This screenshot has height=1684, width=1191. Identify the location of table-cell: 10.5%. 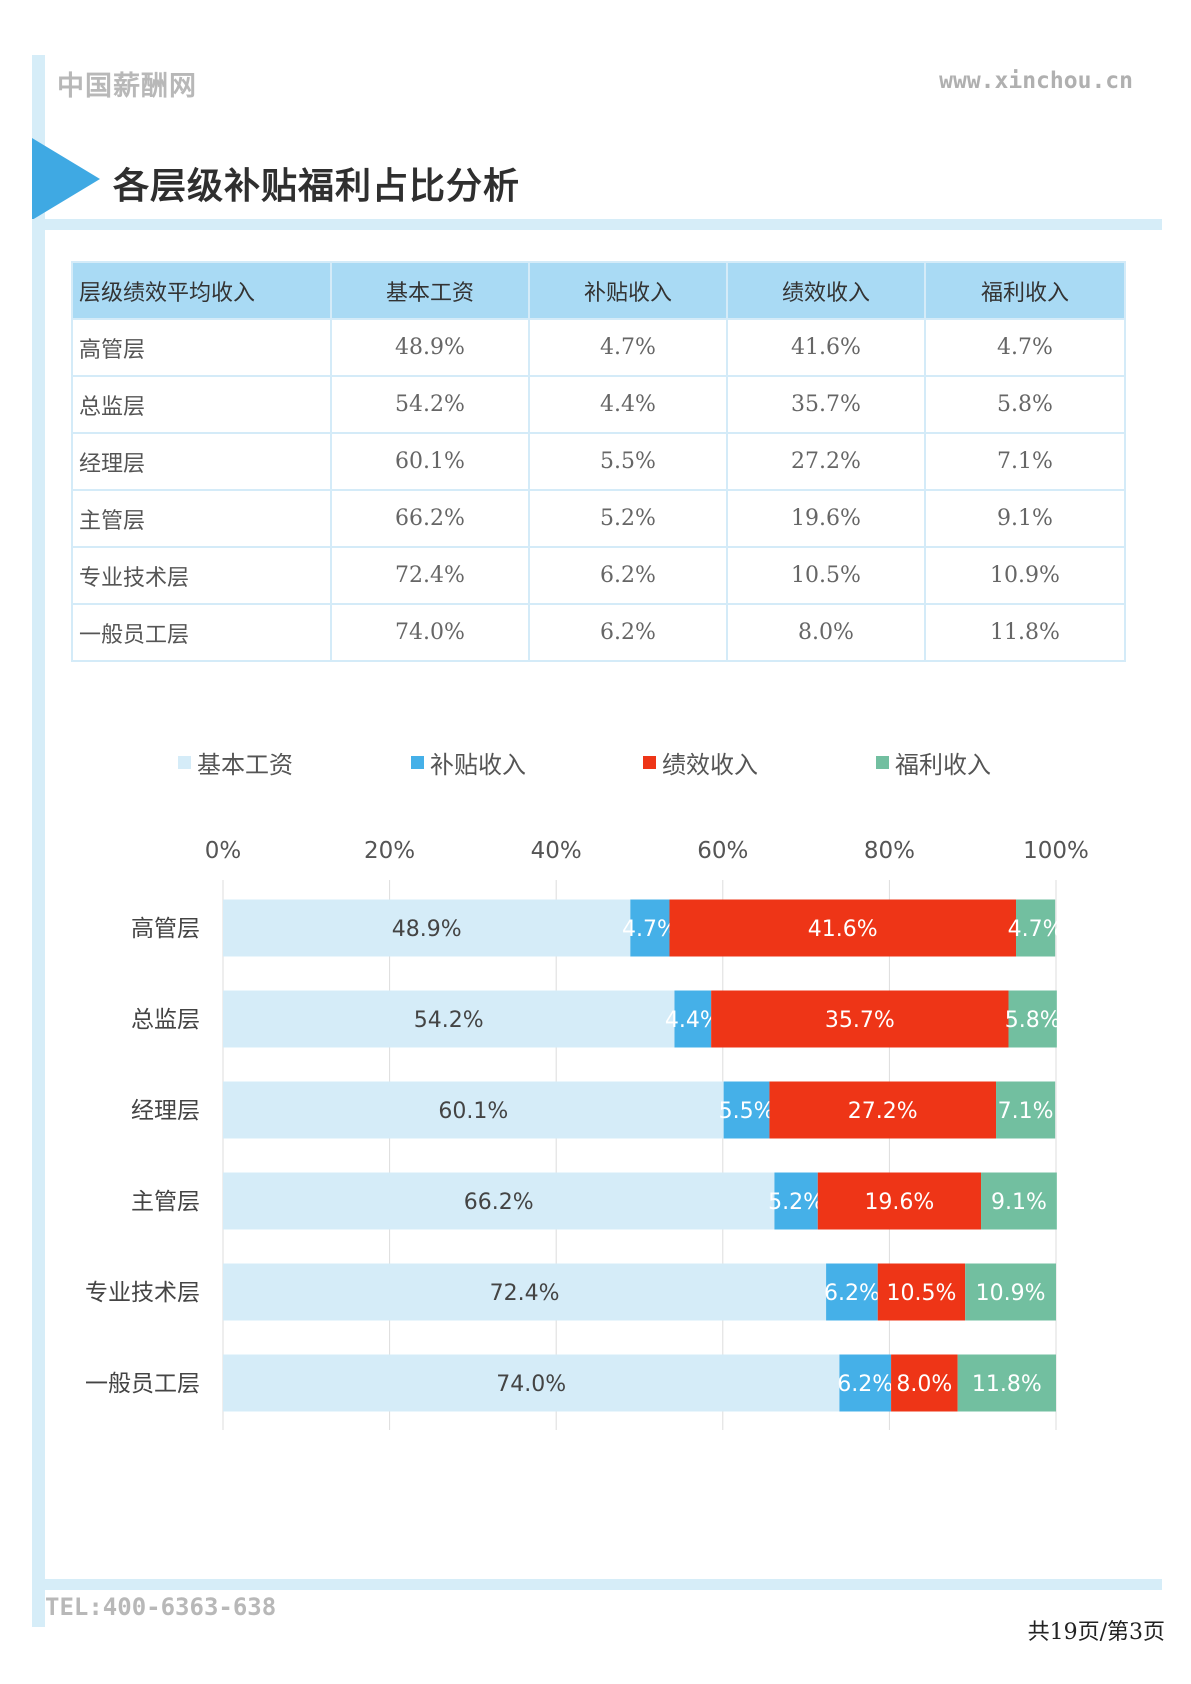
(826, 575).